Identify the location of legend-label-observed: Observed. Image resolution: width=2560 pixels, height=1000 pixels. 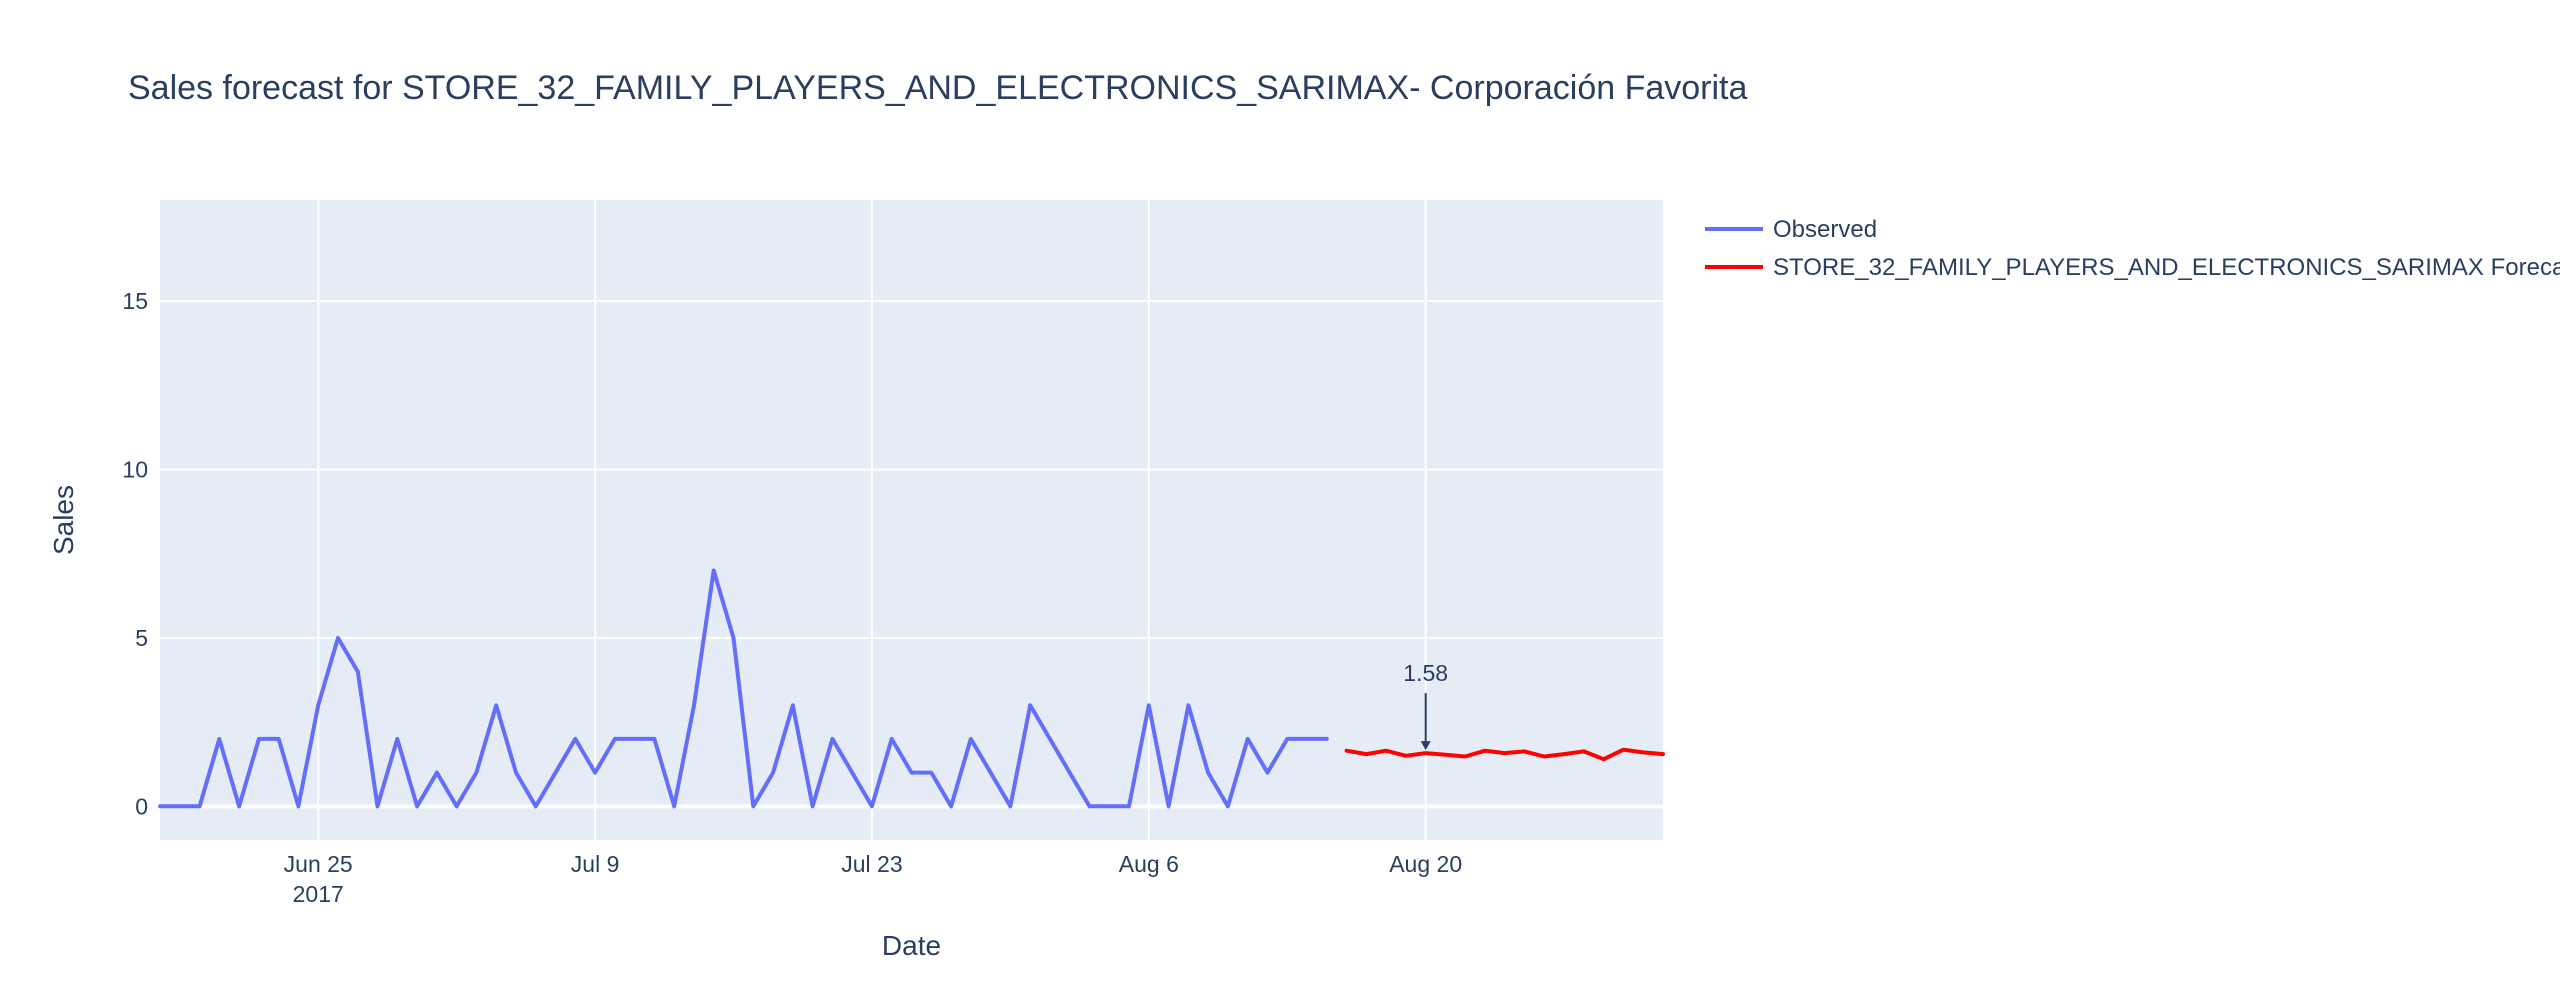
(1825, 229).